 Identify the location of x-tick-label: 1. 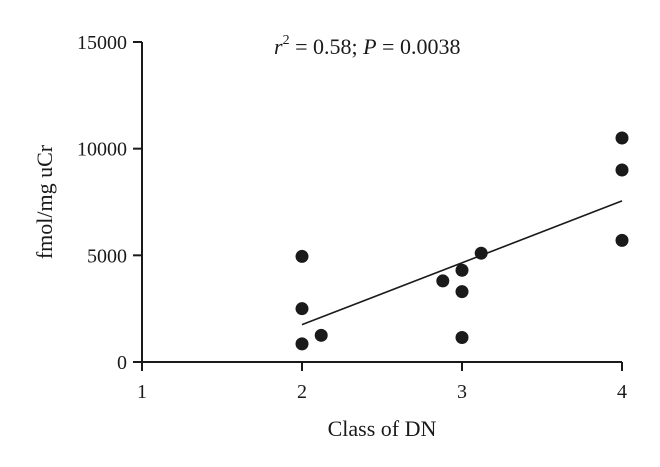
(142, 392).